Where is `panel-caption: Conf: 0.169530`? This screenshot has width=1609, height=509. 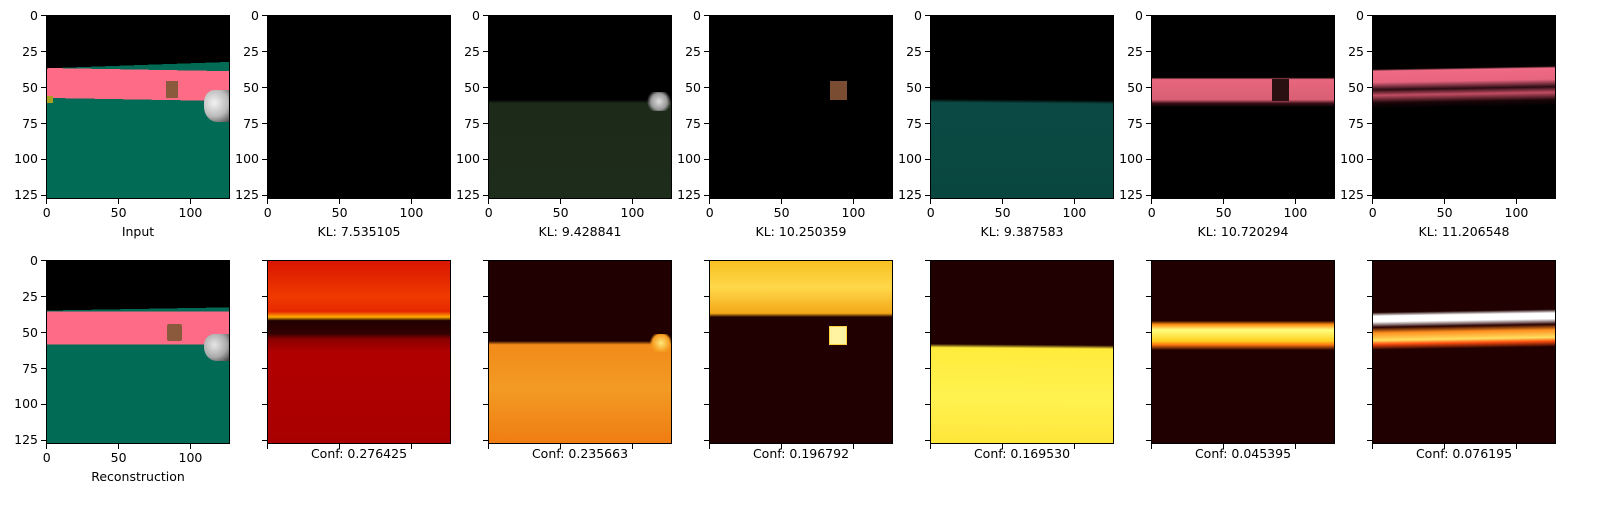
panel-caption: Conf: 0.169530 is located at coordinates (1022, 453).